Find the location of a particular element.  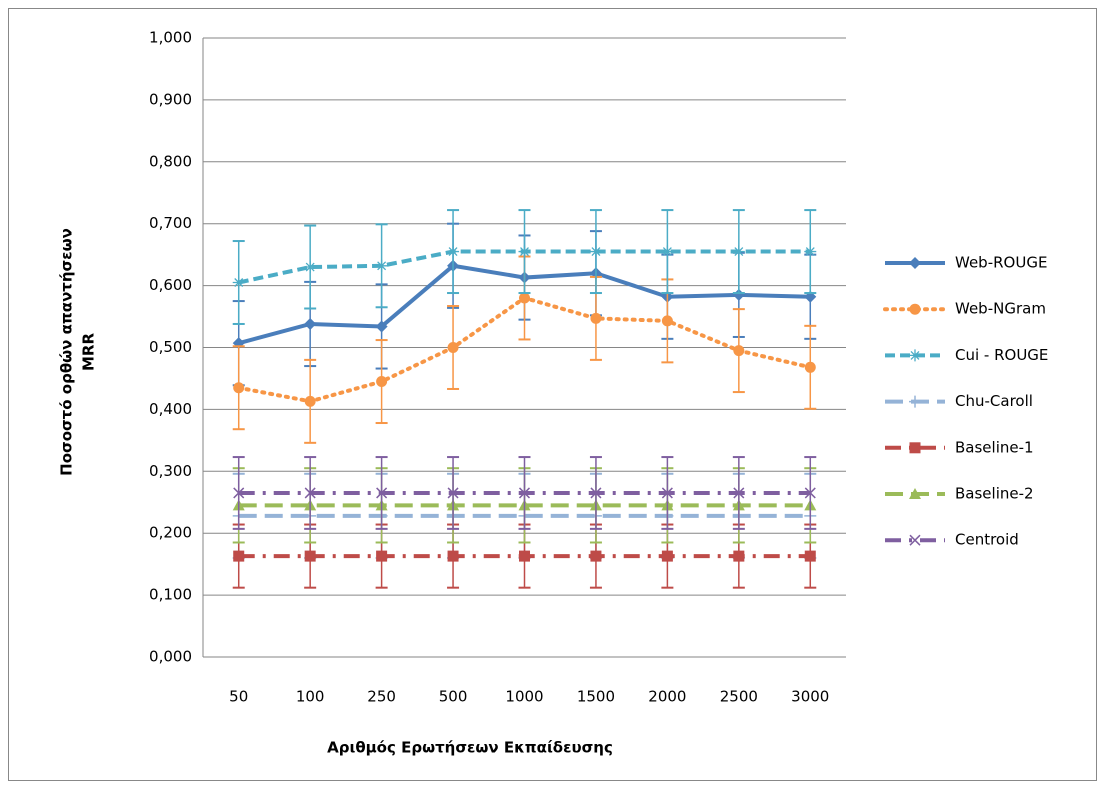

y-tick-label: 0,900 is located at coordinates (170, 99).